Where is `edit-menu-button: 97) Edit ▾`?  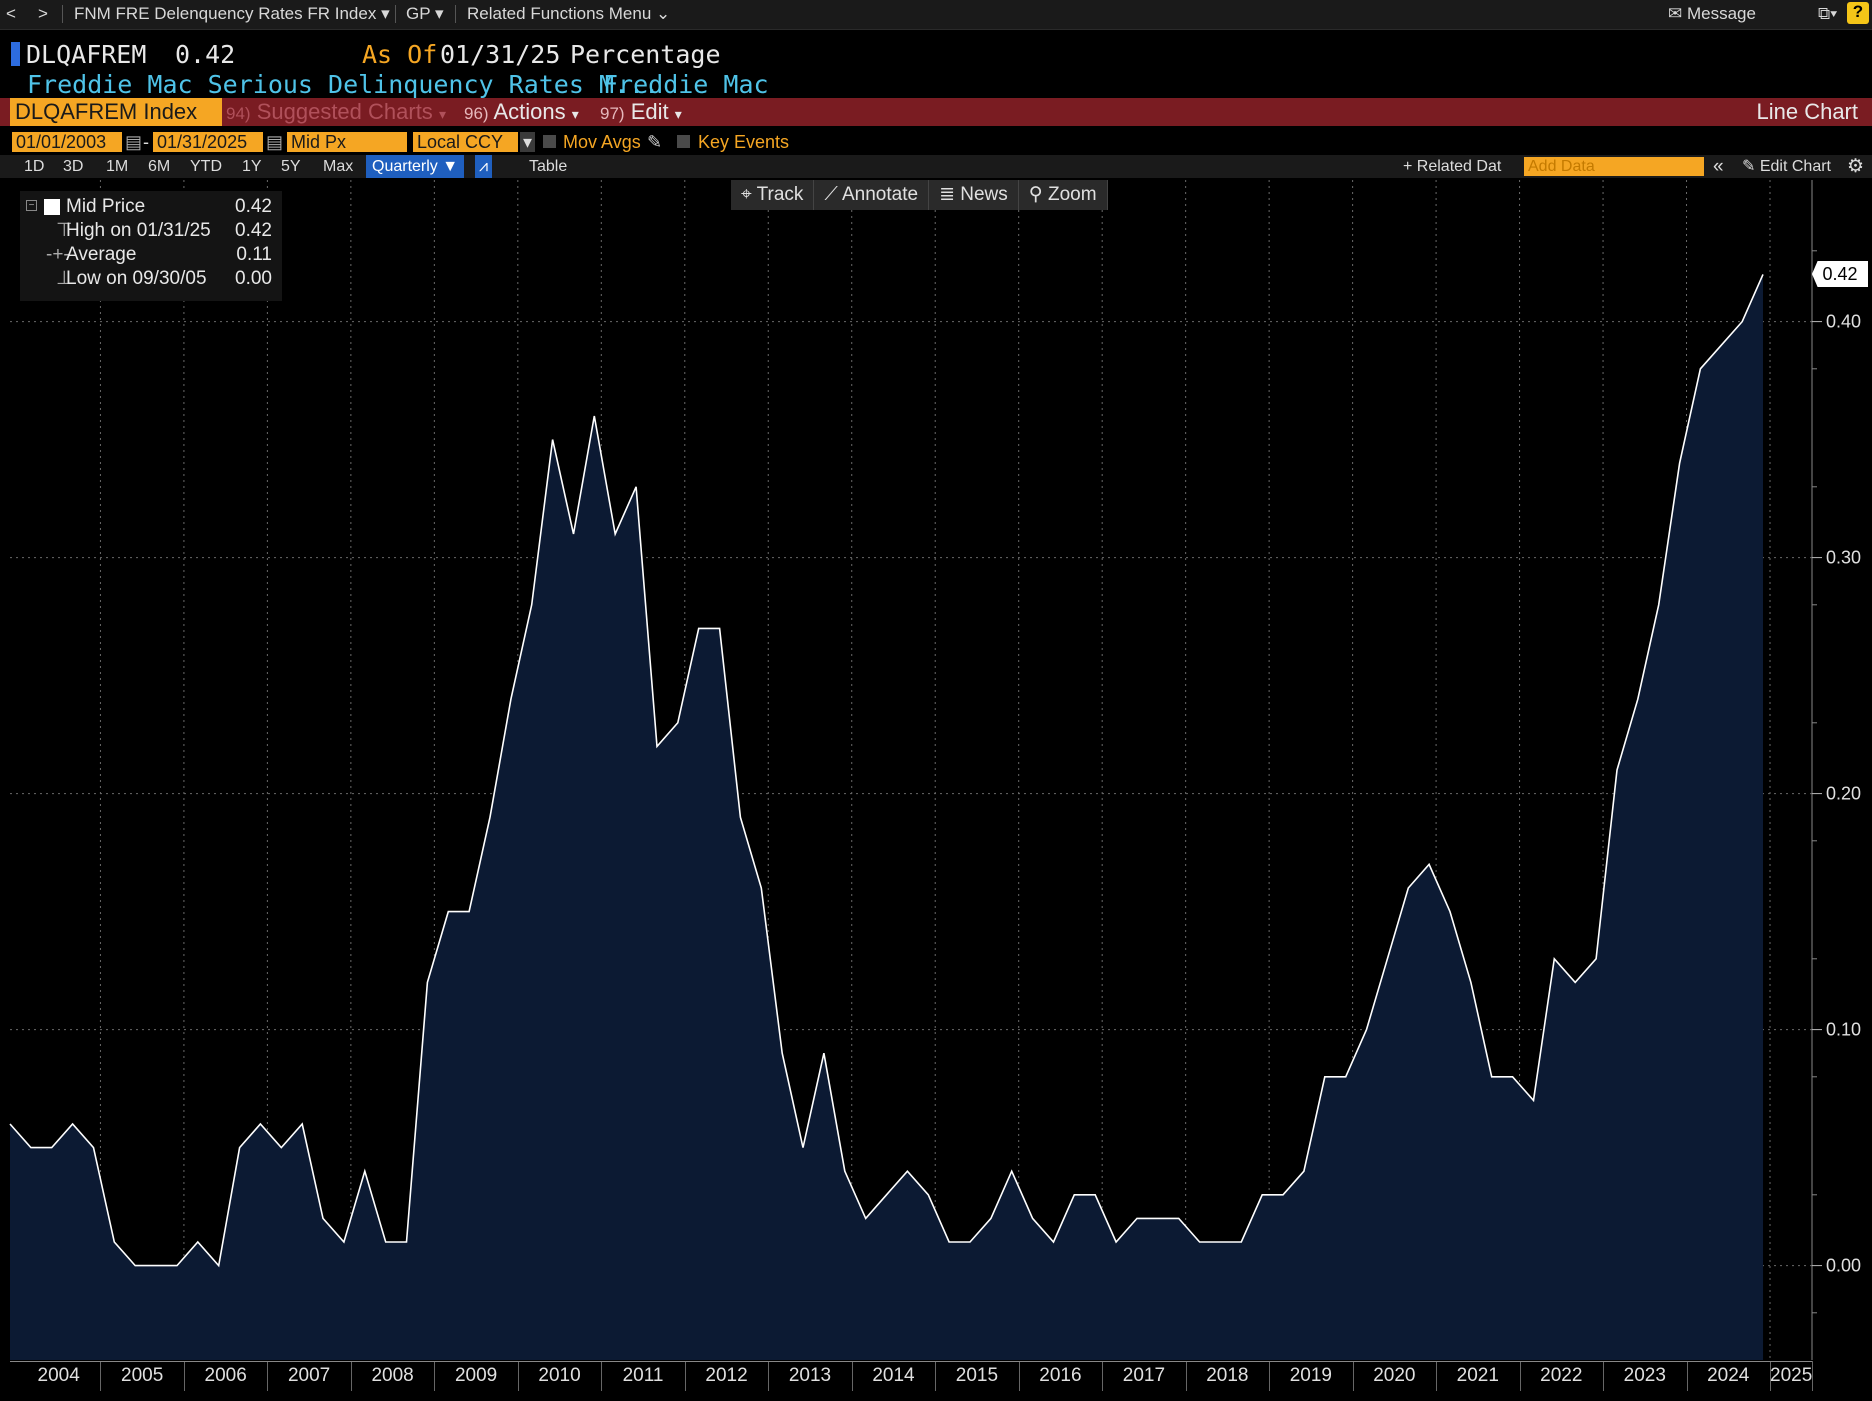 edit-menu-button: 97) Edit ▾ is located at coordinates (645, 112).